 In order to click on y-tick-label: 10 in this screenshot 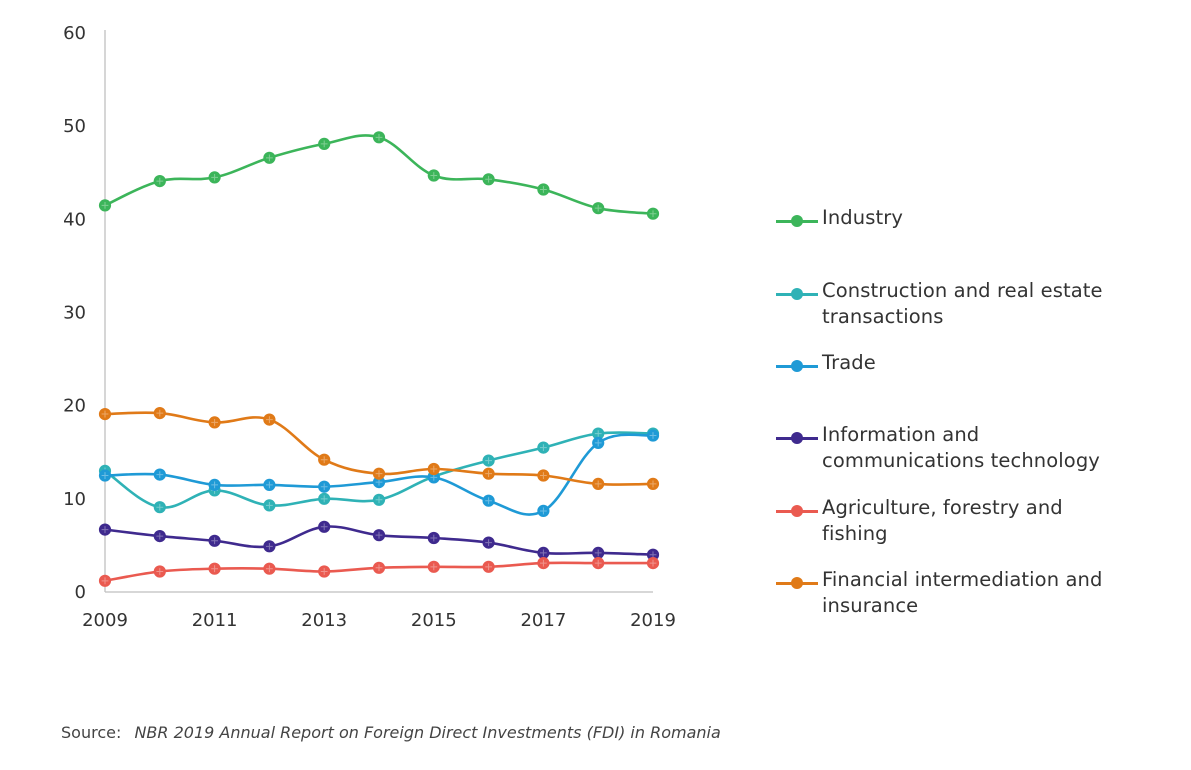, I will do `click(74, 499)`.